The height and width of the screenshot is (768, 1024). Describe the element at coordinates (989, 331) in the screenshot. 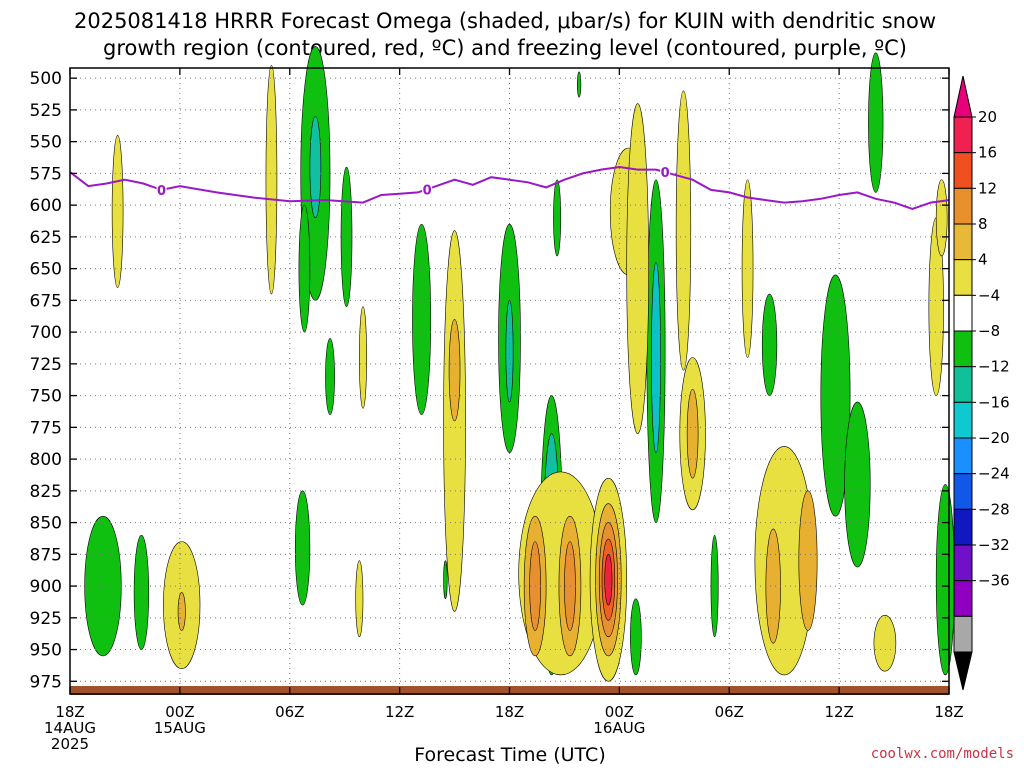

I see `colorbar-label: −8` at that location.